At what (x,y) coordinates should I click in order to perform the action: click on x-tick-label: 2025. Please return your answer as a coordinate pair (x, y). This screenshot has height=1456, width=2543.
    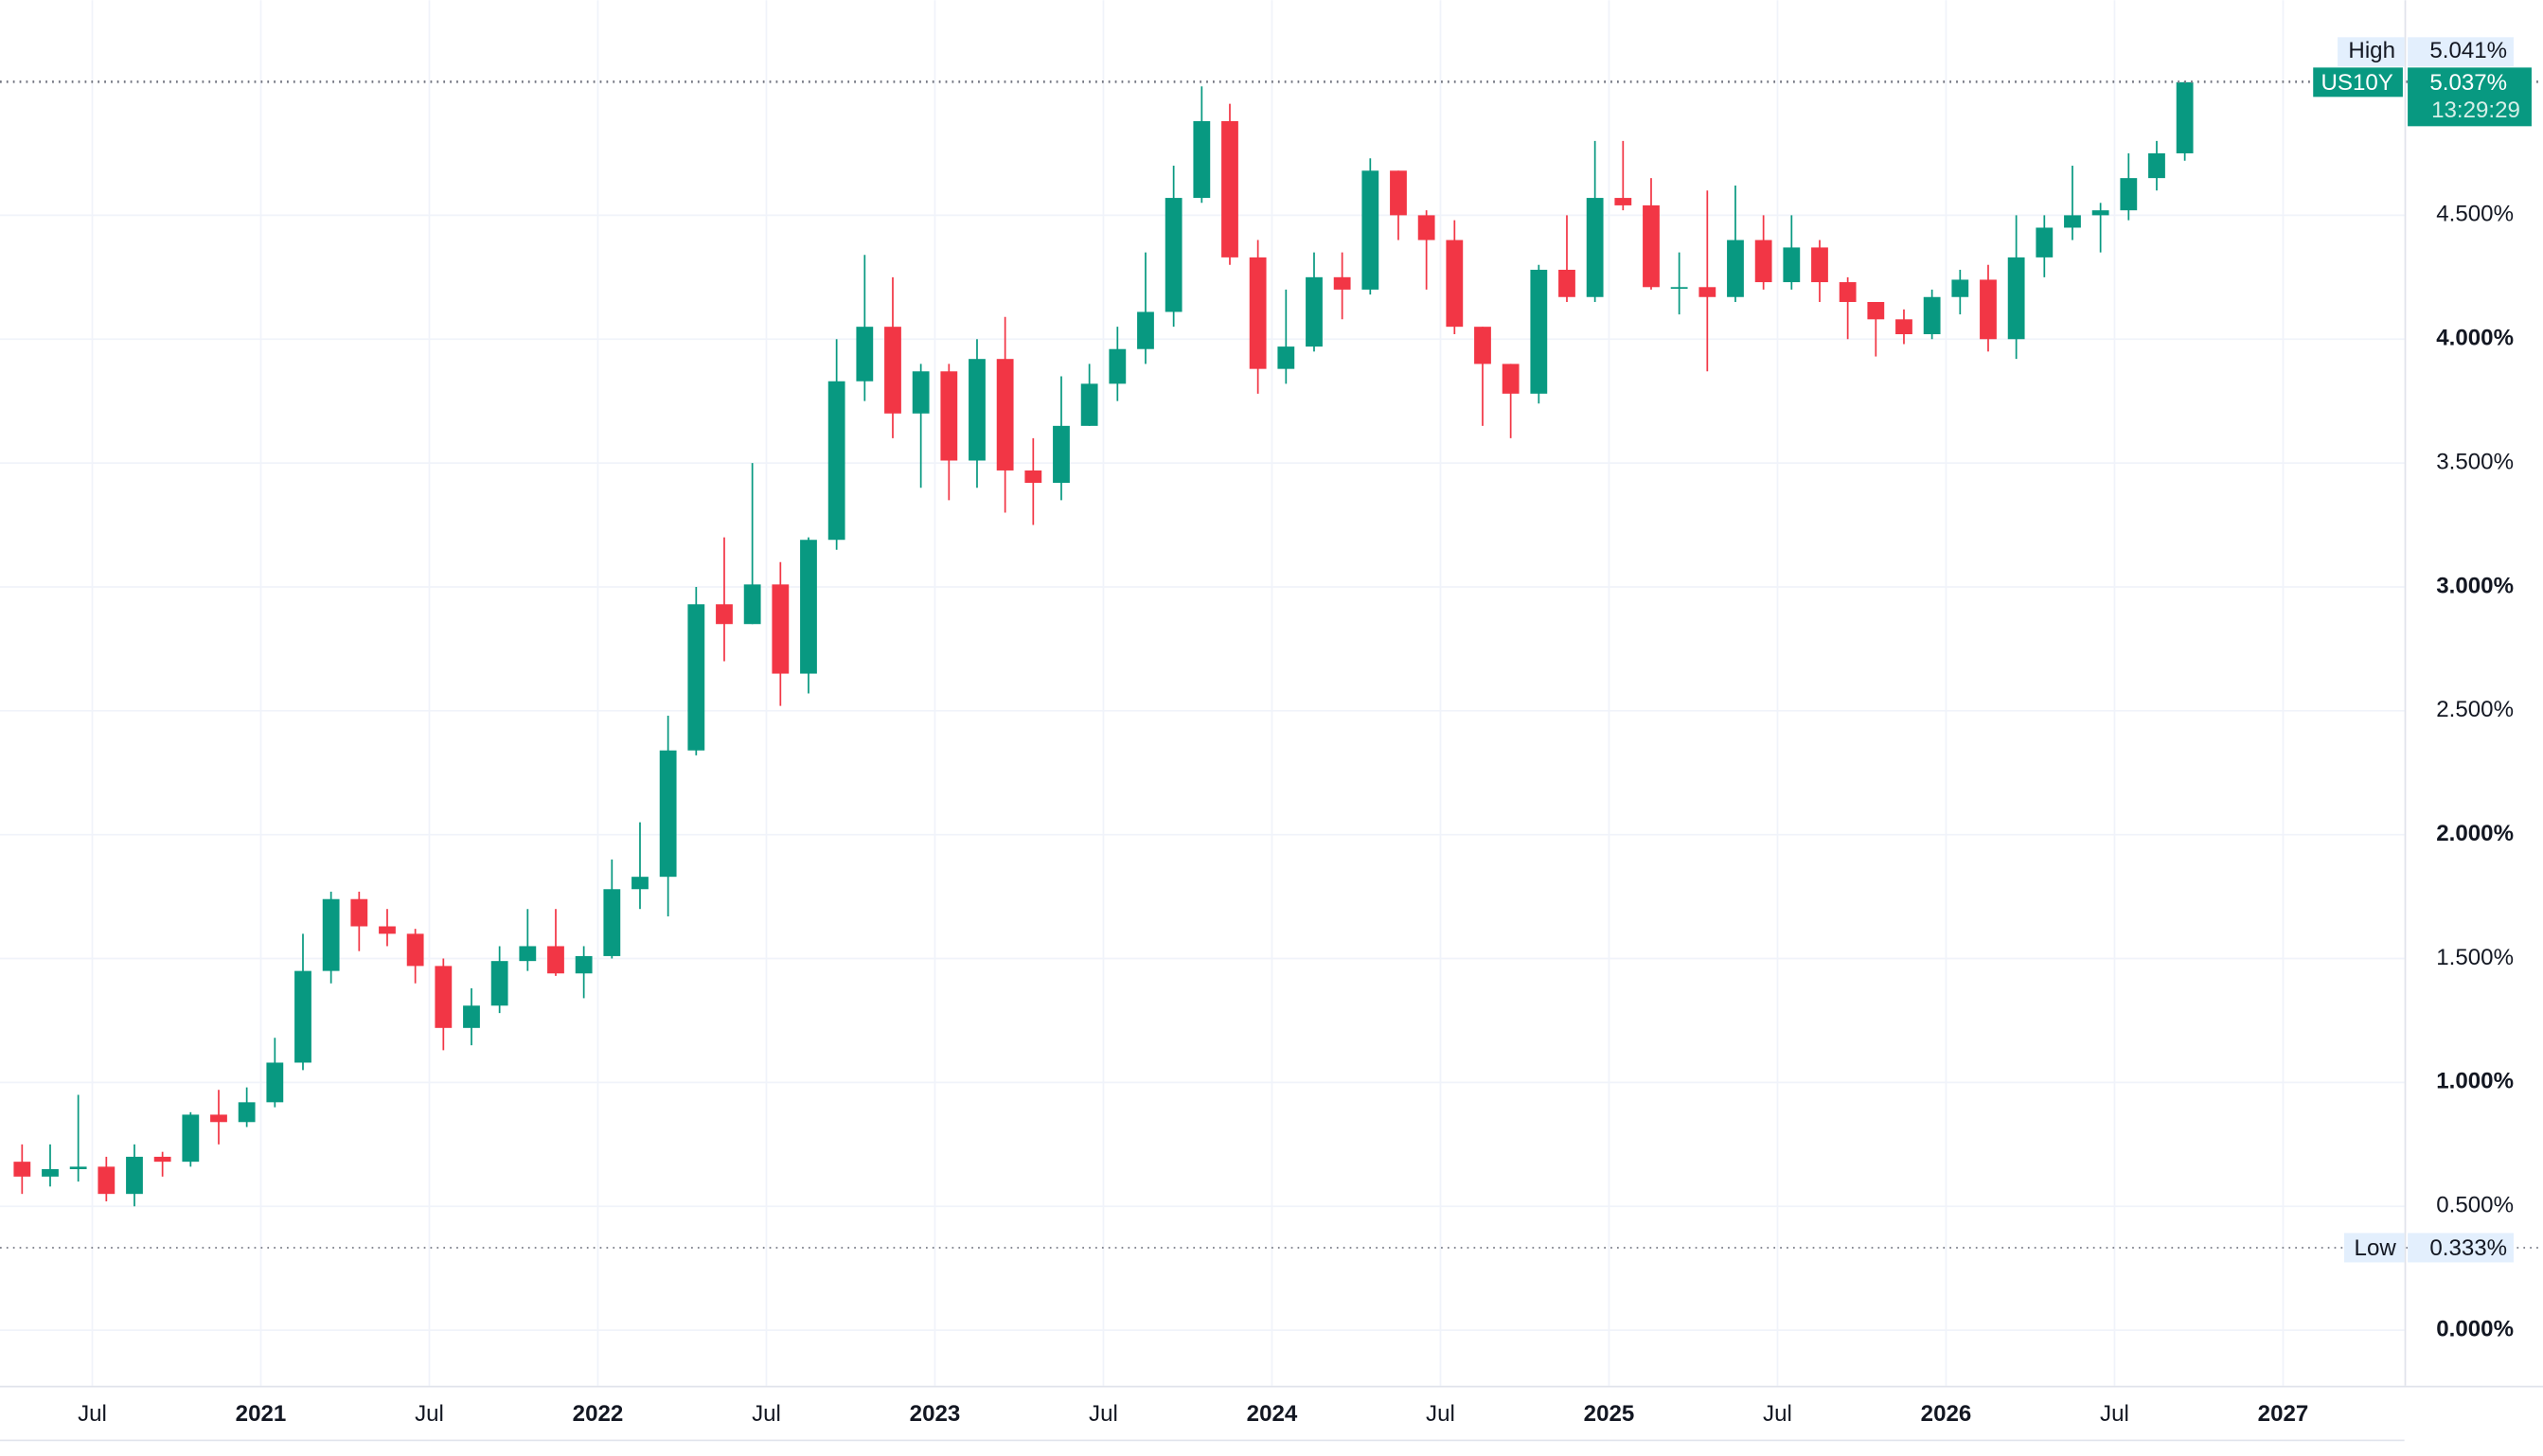
    Looking at the image, I should click on (1609, 1414).